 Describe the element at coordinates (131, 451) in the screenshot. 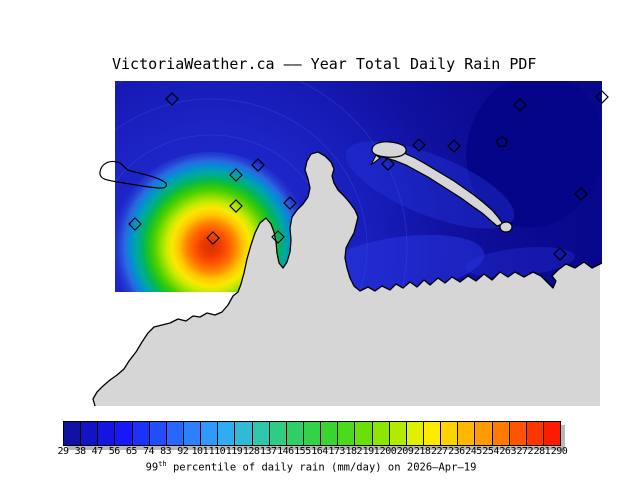

I see `colorbar-tick-label: 65` at that location.